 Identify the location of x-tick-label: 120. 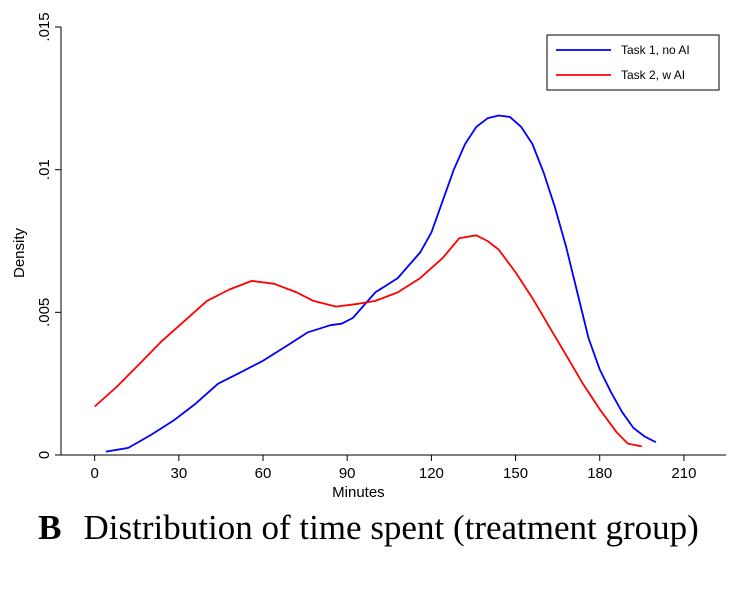
(431, 473).